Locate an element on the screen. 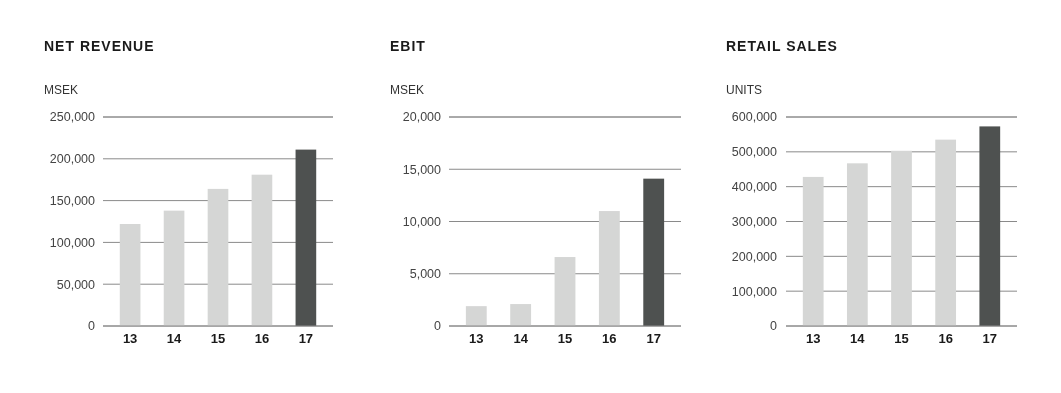  y-tick-label: 20,000 is located at coordinates (422, 117).